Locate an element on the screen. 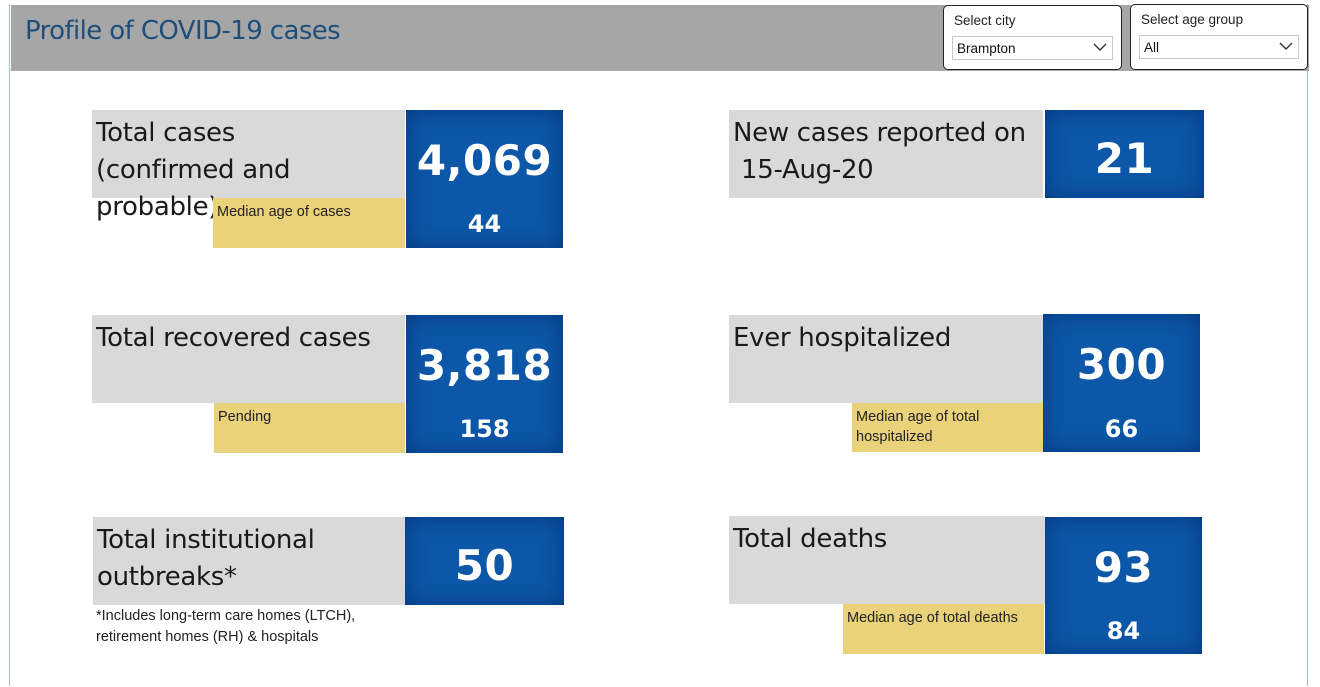  age-group-dropdown: All is located at coordinates (1219, 47).